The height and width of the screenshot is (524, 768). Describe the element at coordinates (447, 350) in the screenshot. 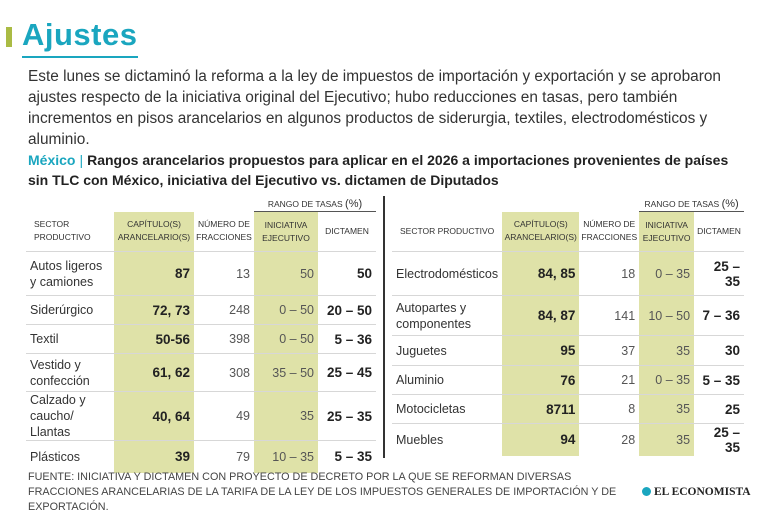

I see `cell-sector: Juguetes` at that location.